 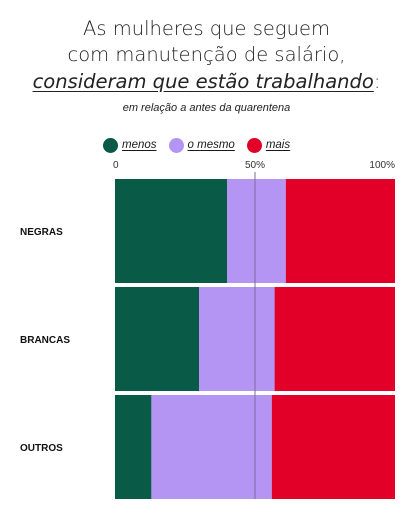 What do you see at coordinates (171, 231) in the screenshot?
I see `bar-segment-negras-menos` at bounding box center [171, 231].